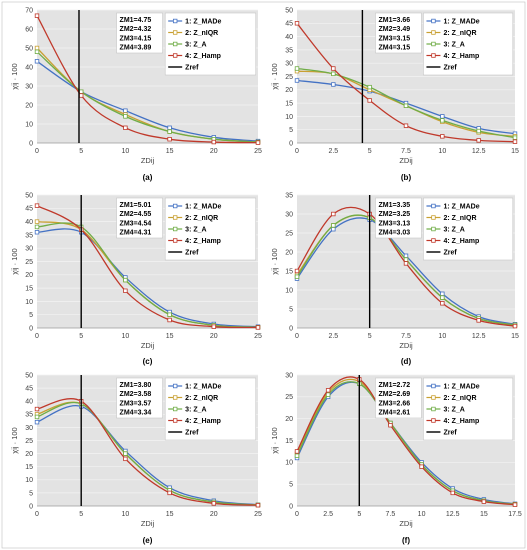 This screenshot has width=527, height=550. Describe the element at coordinates (394, 48) in the screenshot. I see `annotation-text: ZM4=3.15` at that location.